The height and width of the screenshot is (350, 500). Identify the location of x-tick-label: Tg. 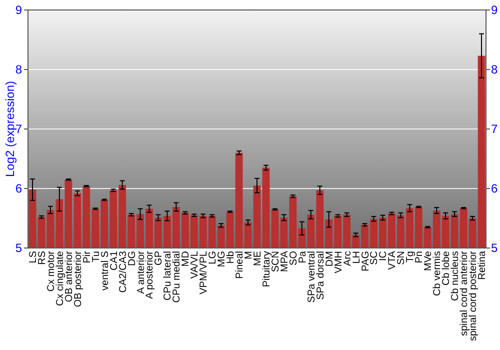
(410, 257).